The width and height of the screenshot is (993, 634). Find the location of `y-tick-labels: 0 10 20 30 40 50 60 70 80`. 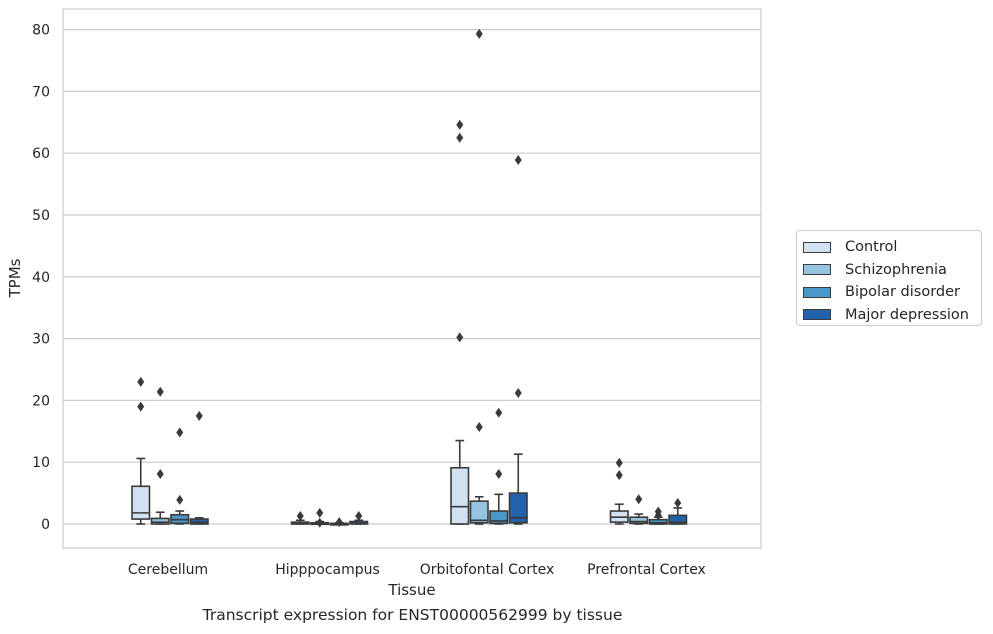

y-tick-labels: 0 10 20 30 40 50 60 70 80 is located at coordinates (41, 278).